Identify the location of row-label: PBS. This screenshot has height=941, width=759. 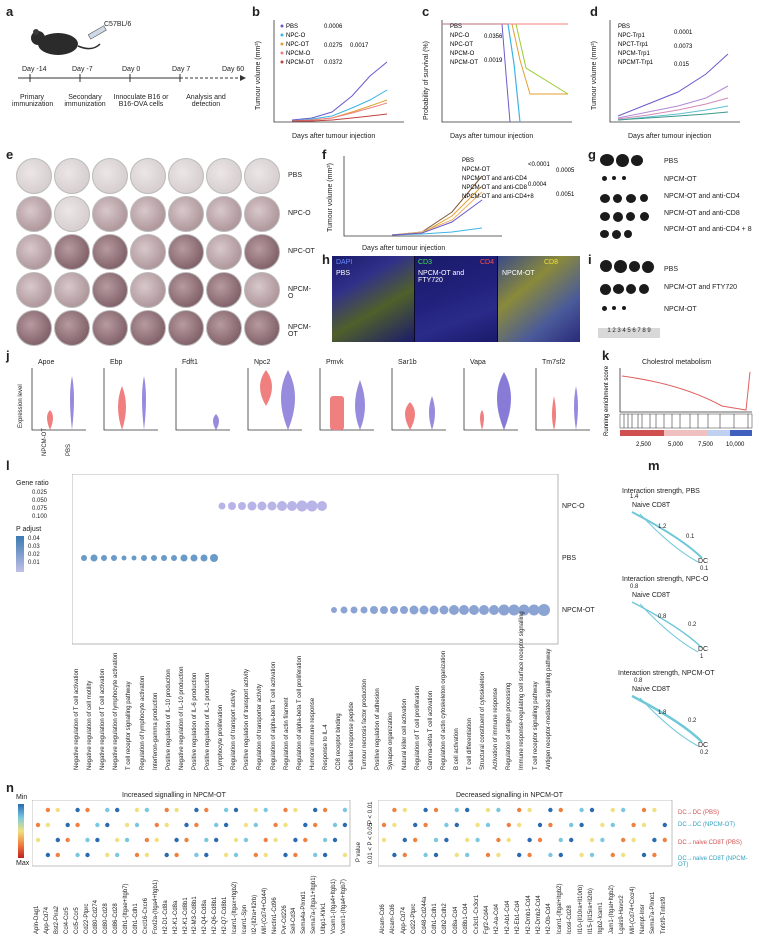
(295, 175).